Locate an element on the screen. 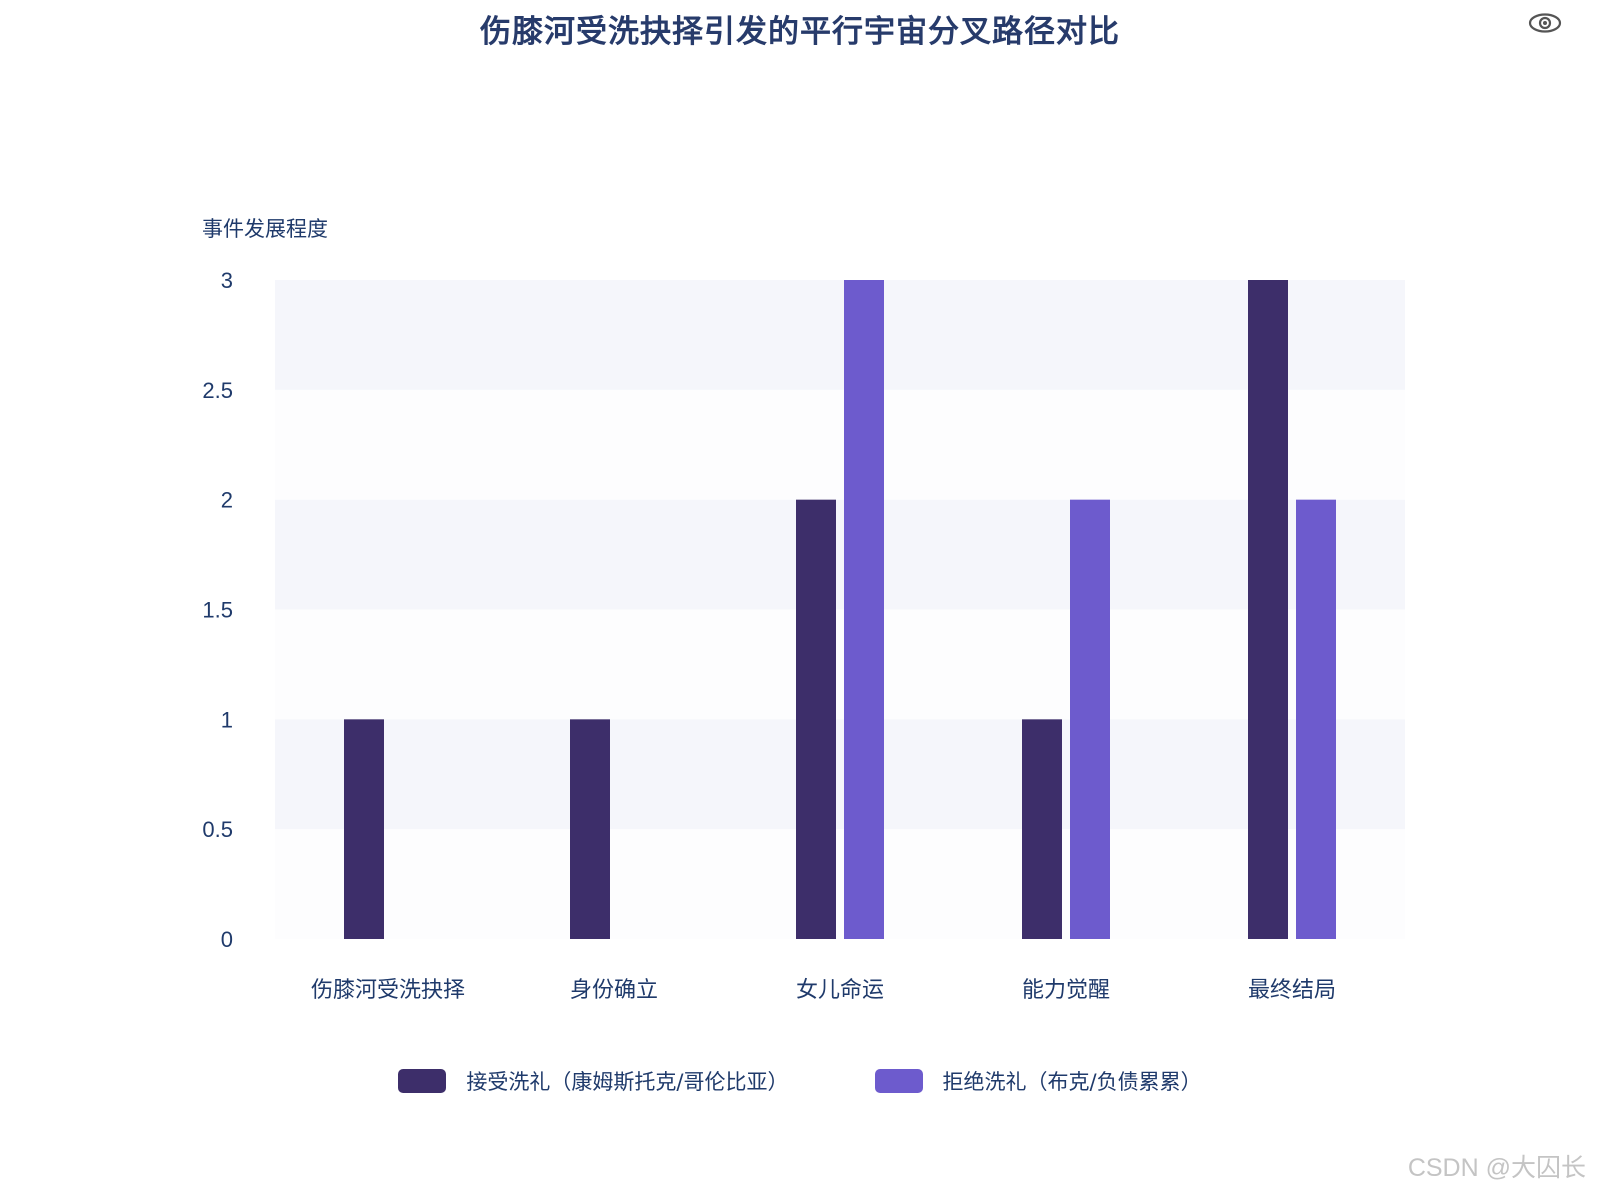 This screenshot has height=1200, width=1600. y-tick-label: 1.5 is located at coordinates (217, 610).